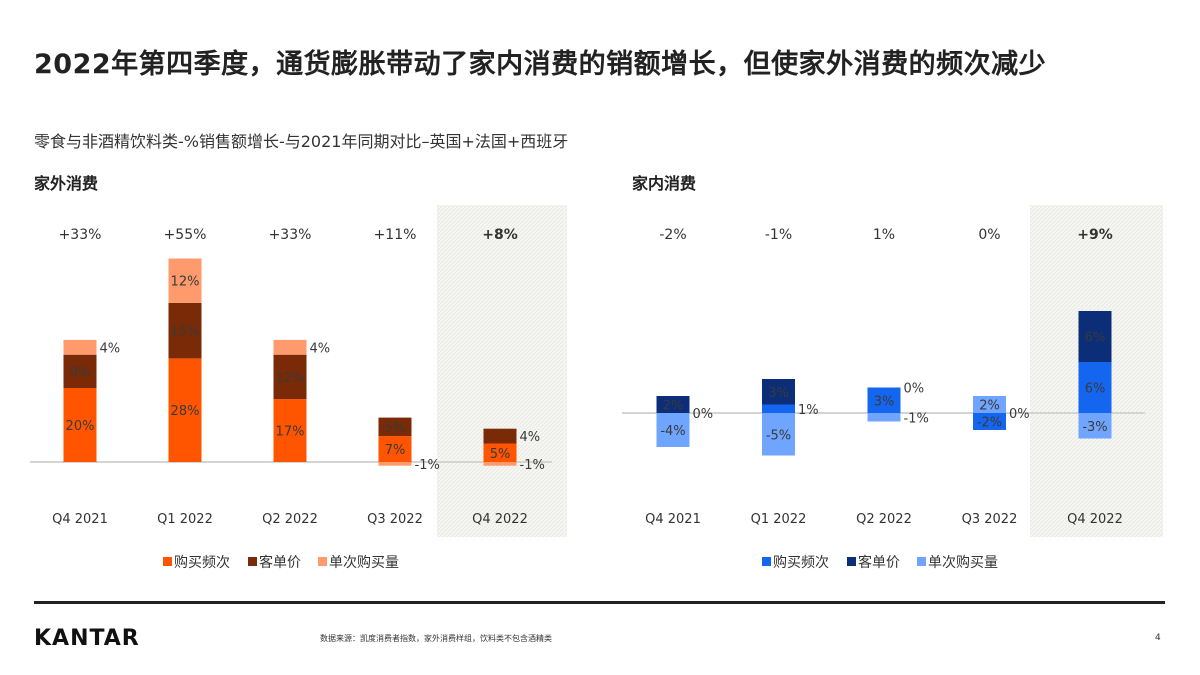  Describe the element at coordinates (963, 563) in the screenshot. I see `in-home-legend-label: 单次购买量` at that location.